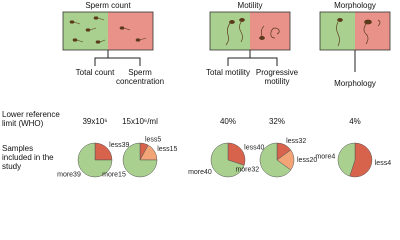  What do you see at coordinates (119, 145) in the screenshot?
I see `pie-label: less39` at bounding box center [119, 145].